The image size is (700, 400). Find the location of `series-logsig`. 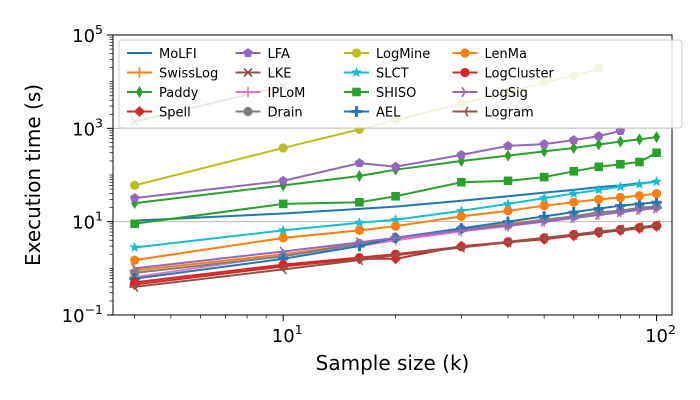

series-logsig is located at coordinates (396, 238).